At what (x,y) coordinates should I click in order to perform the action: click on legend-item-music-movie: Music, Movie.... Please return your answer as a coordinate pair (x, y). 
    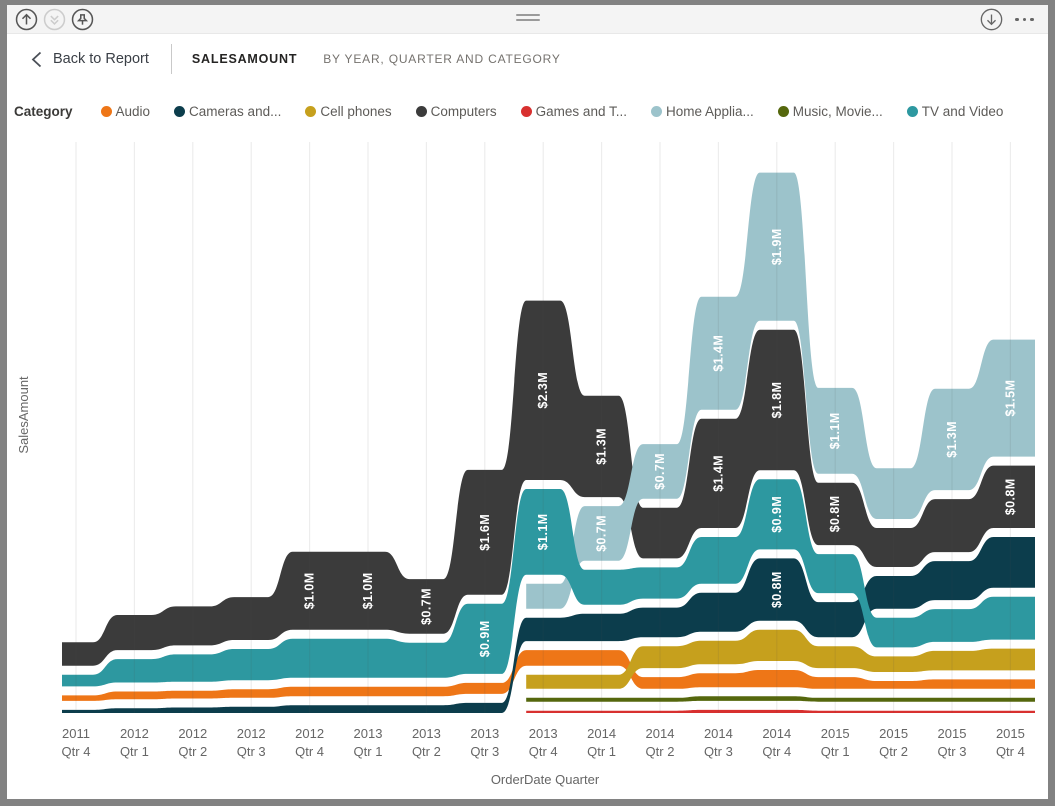
    Looking at the image, I should click on (830, 111).